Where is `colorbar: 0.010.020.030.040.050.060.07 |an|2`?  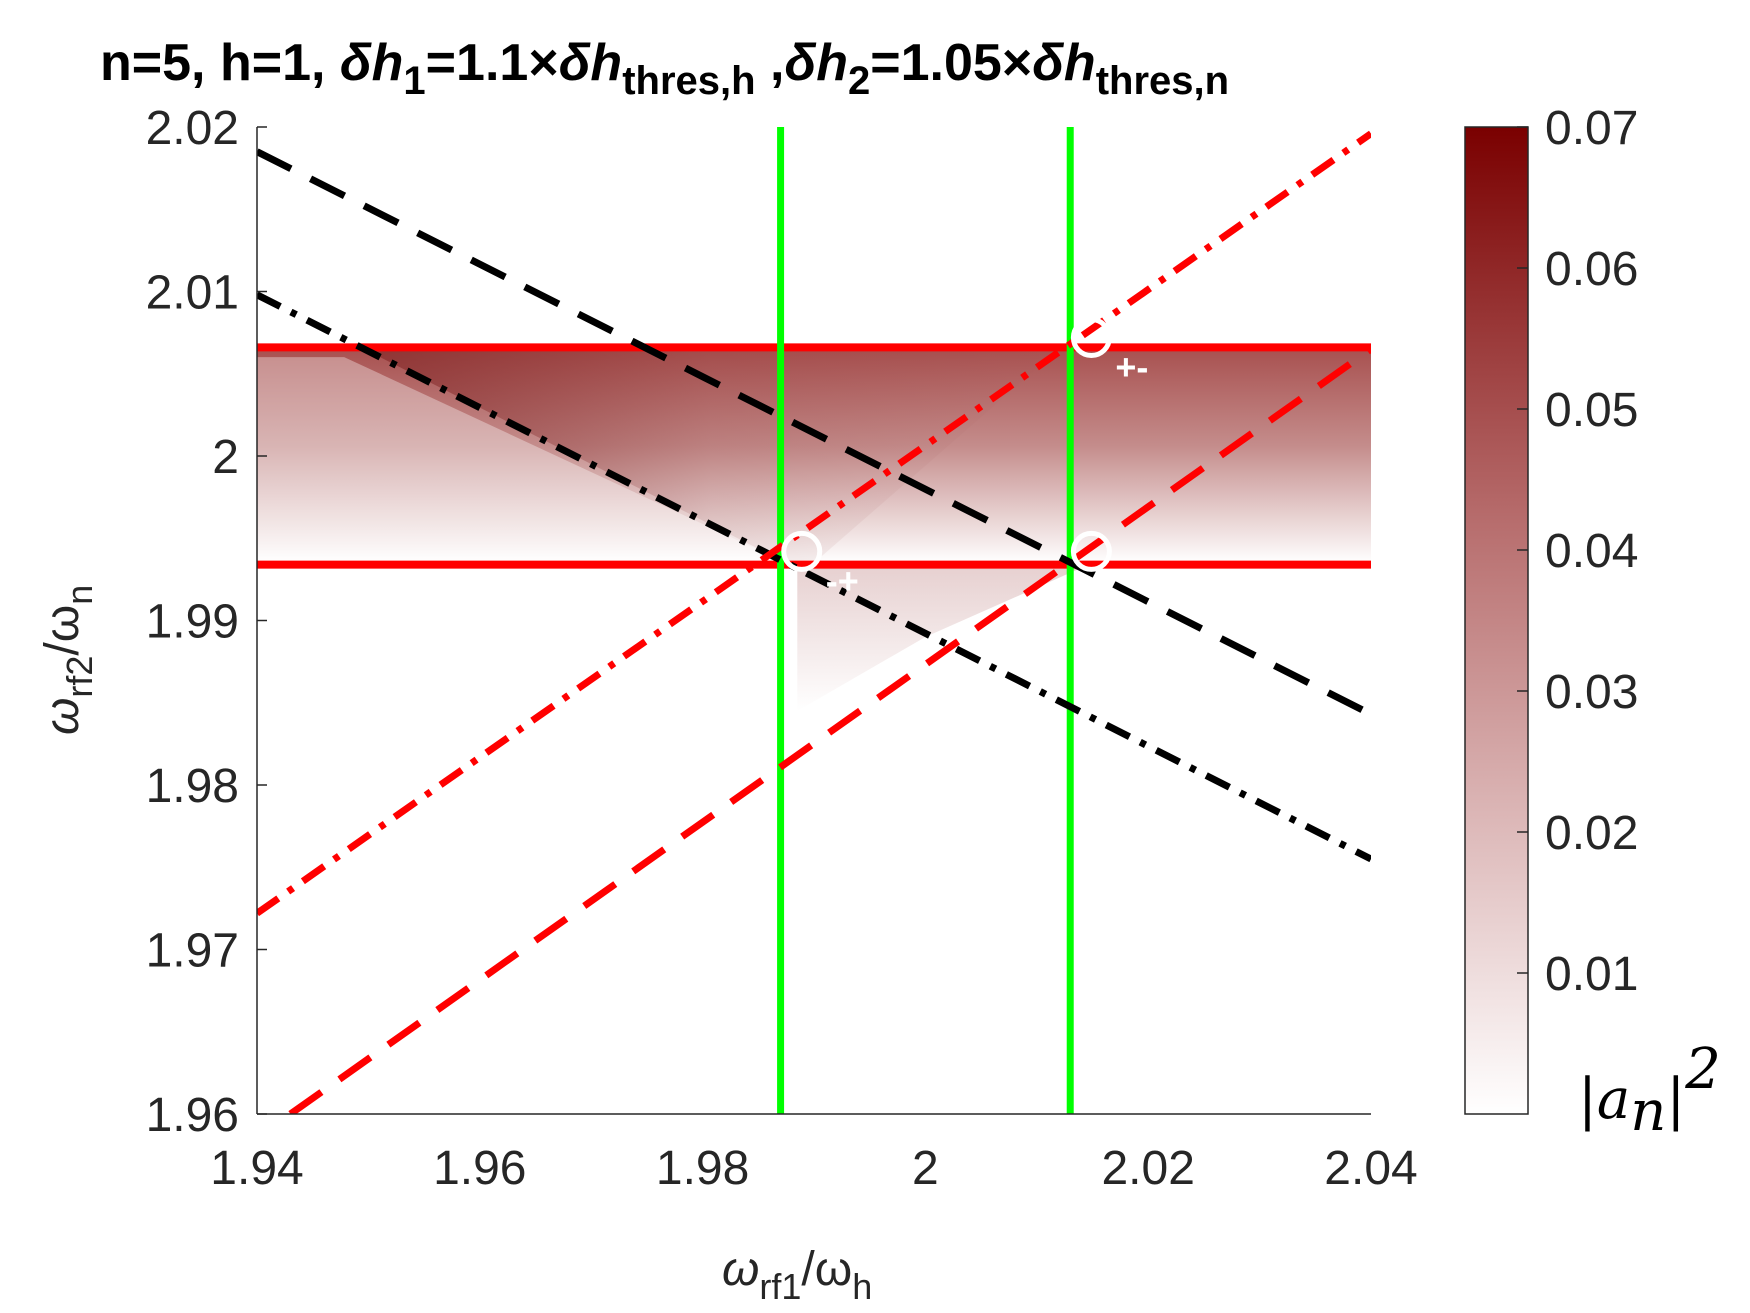 colorbar: 0.010.020.030.040.050.060.07 |an|2 is located at coordinates (1592, 623).